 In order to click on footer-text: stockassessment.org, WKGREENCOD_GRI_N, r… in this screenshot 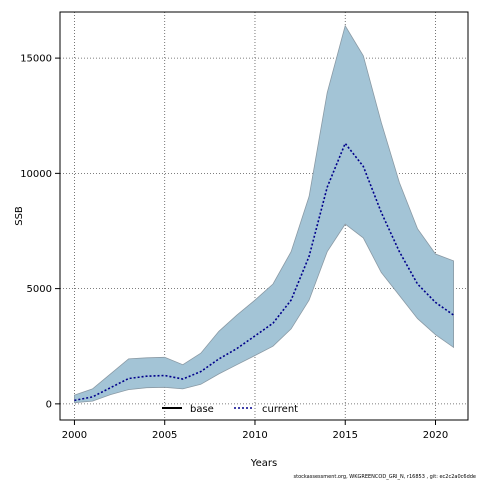, I will do `click(385, 477)`.